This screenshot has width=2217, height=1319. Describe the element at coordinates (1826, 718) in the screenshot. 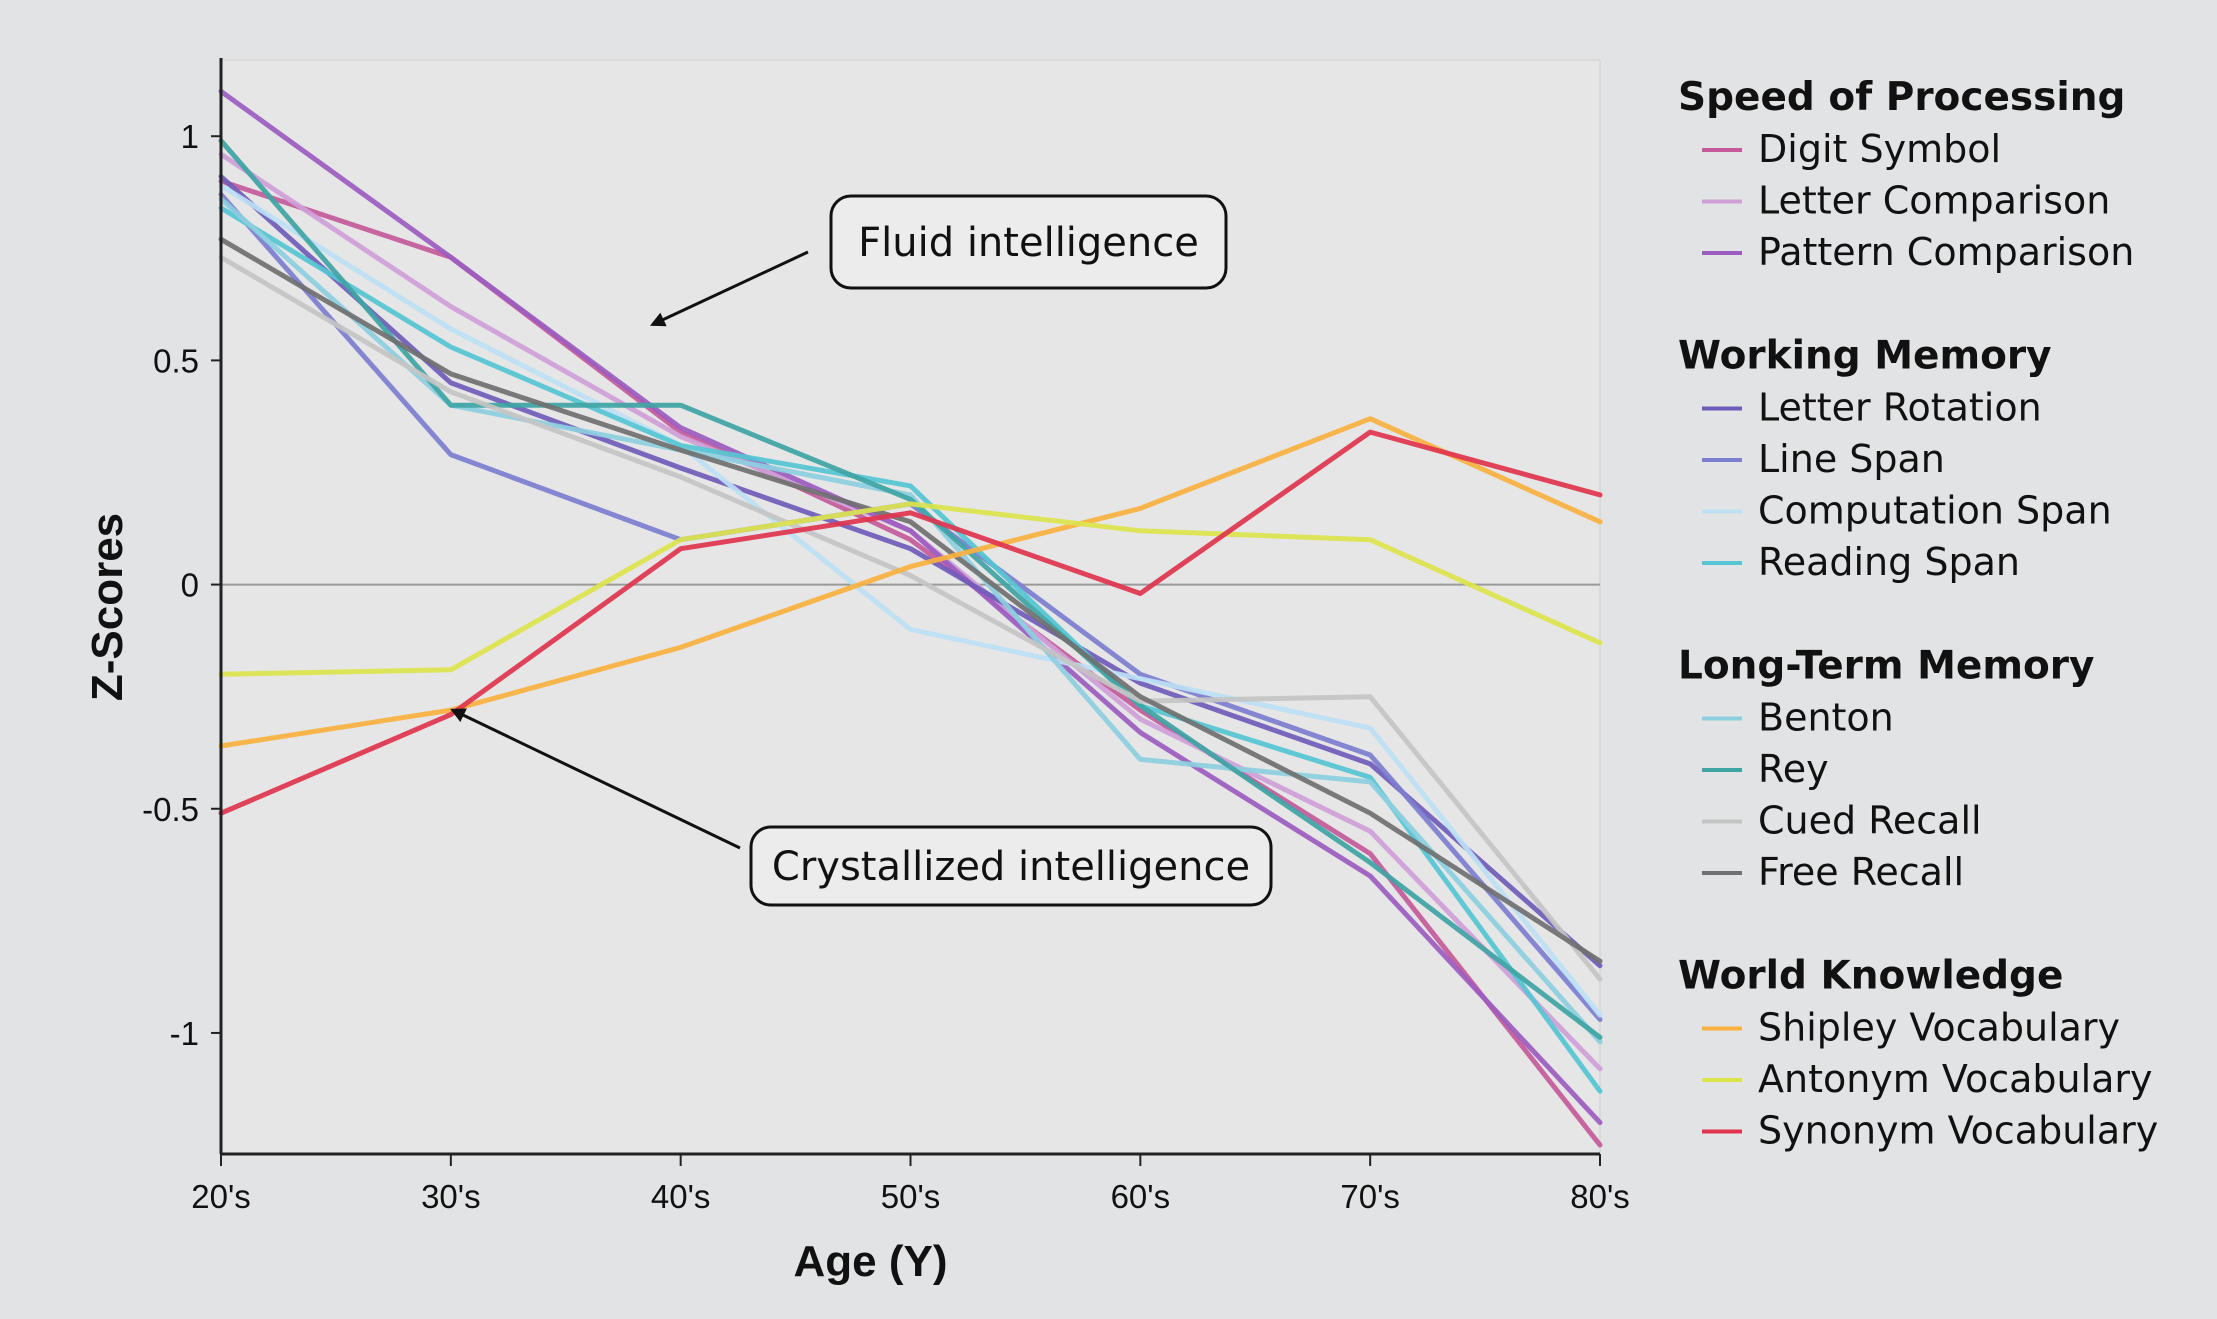

I see `legend-entry-benton: Benton` at that location.